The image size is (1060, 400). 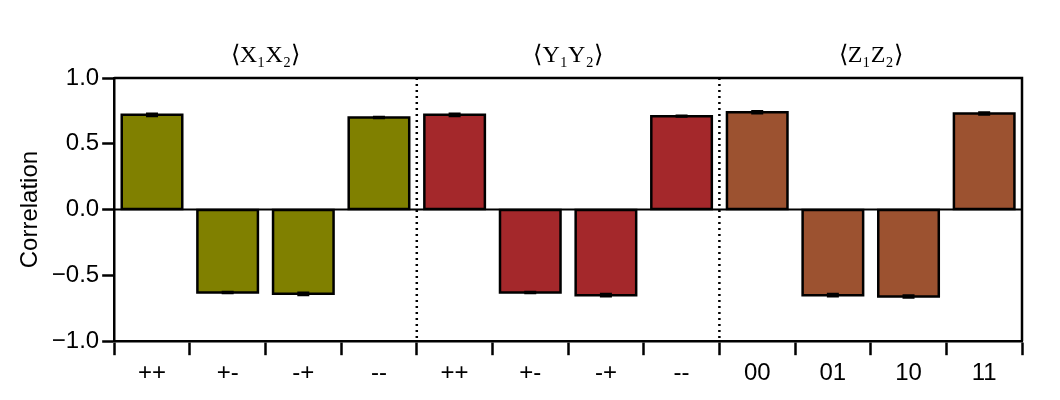 I want to click on x-tick-label: 01, so click(x=833, y=372).